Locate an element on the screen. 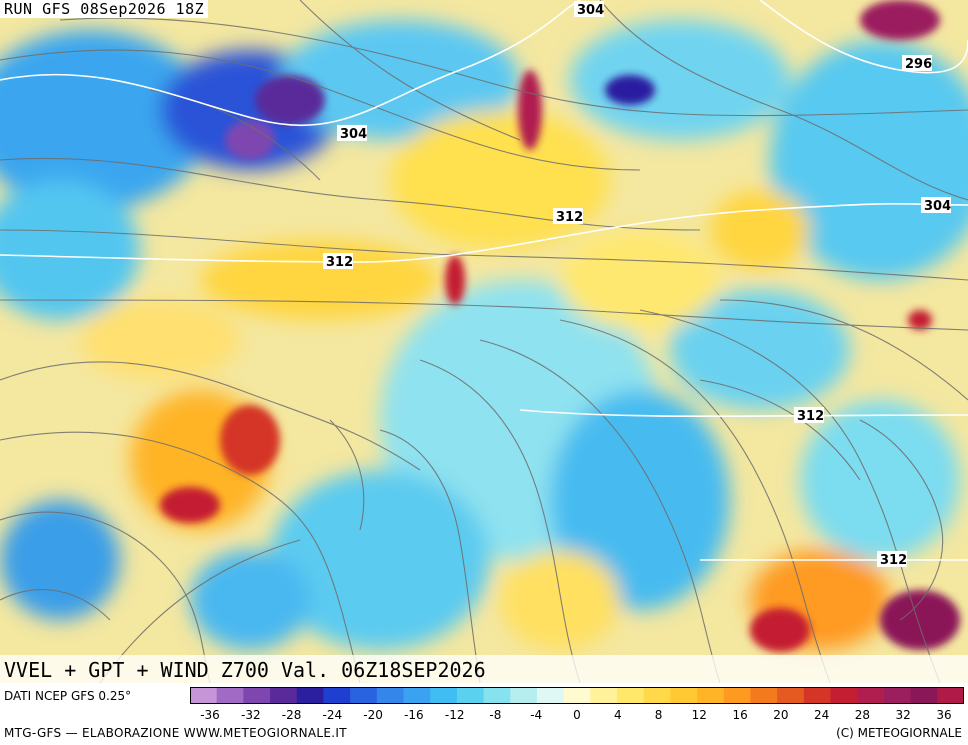 This screenshot has height=745, width=968. scale-tick-label: 16 is located at coordinates (739, 715).